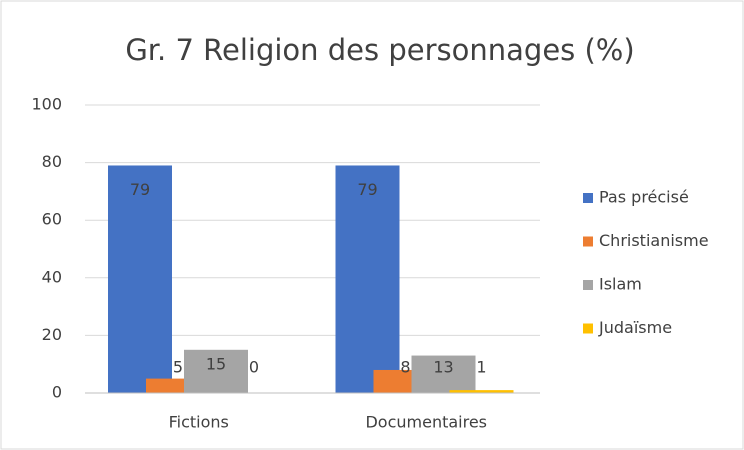  What do you see at coordinates (199, 422) in the screenshot?
I see `x-tick-label: Fictions` at bounding box center [199, 422].